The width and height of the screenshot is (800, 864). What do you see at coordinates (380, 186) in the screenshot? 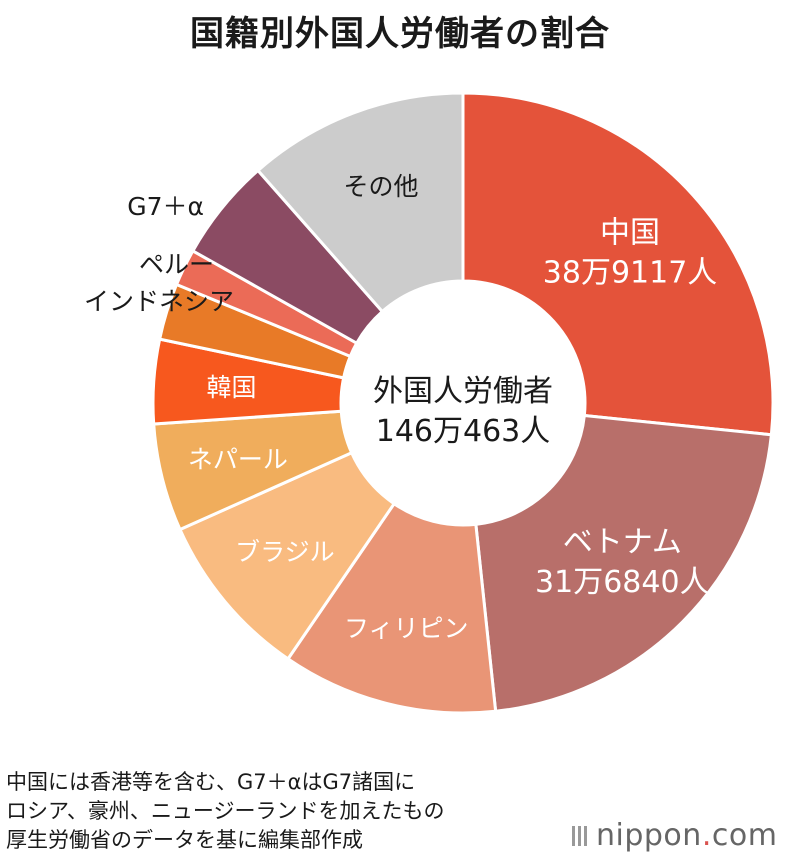
I see `slice-label-9: その他` at bounding box center [380, 186].